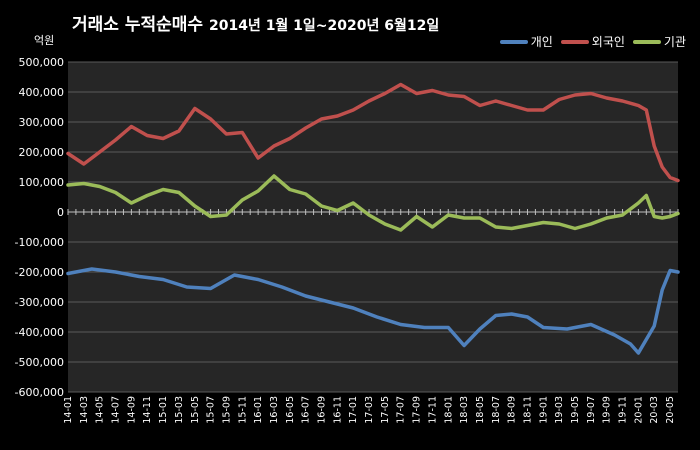 The width and height of the screenshot is (700, 450). What do you see at coordinates (608, 42) in the screenshot?
I see `legend-label: 외국인` at bounding box center [608, 42].